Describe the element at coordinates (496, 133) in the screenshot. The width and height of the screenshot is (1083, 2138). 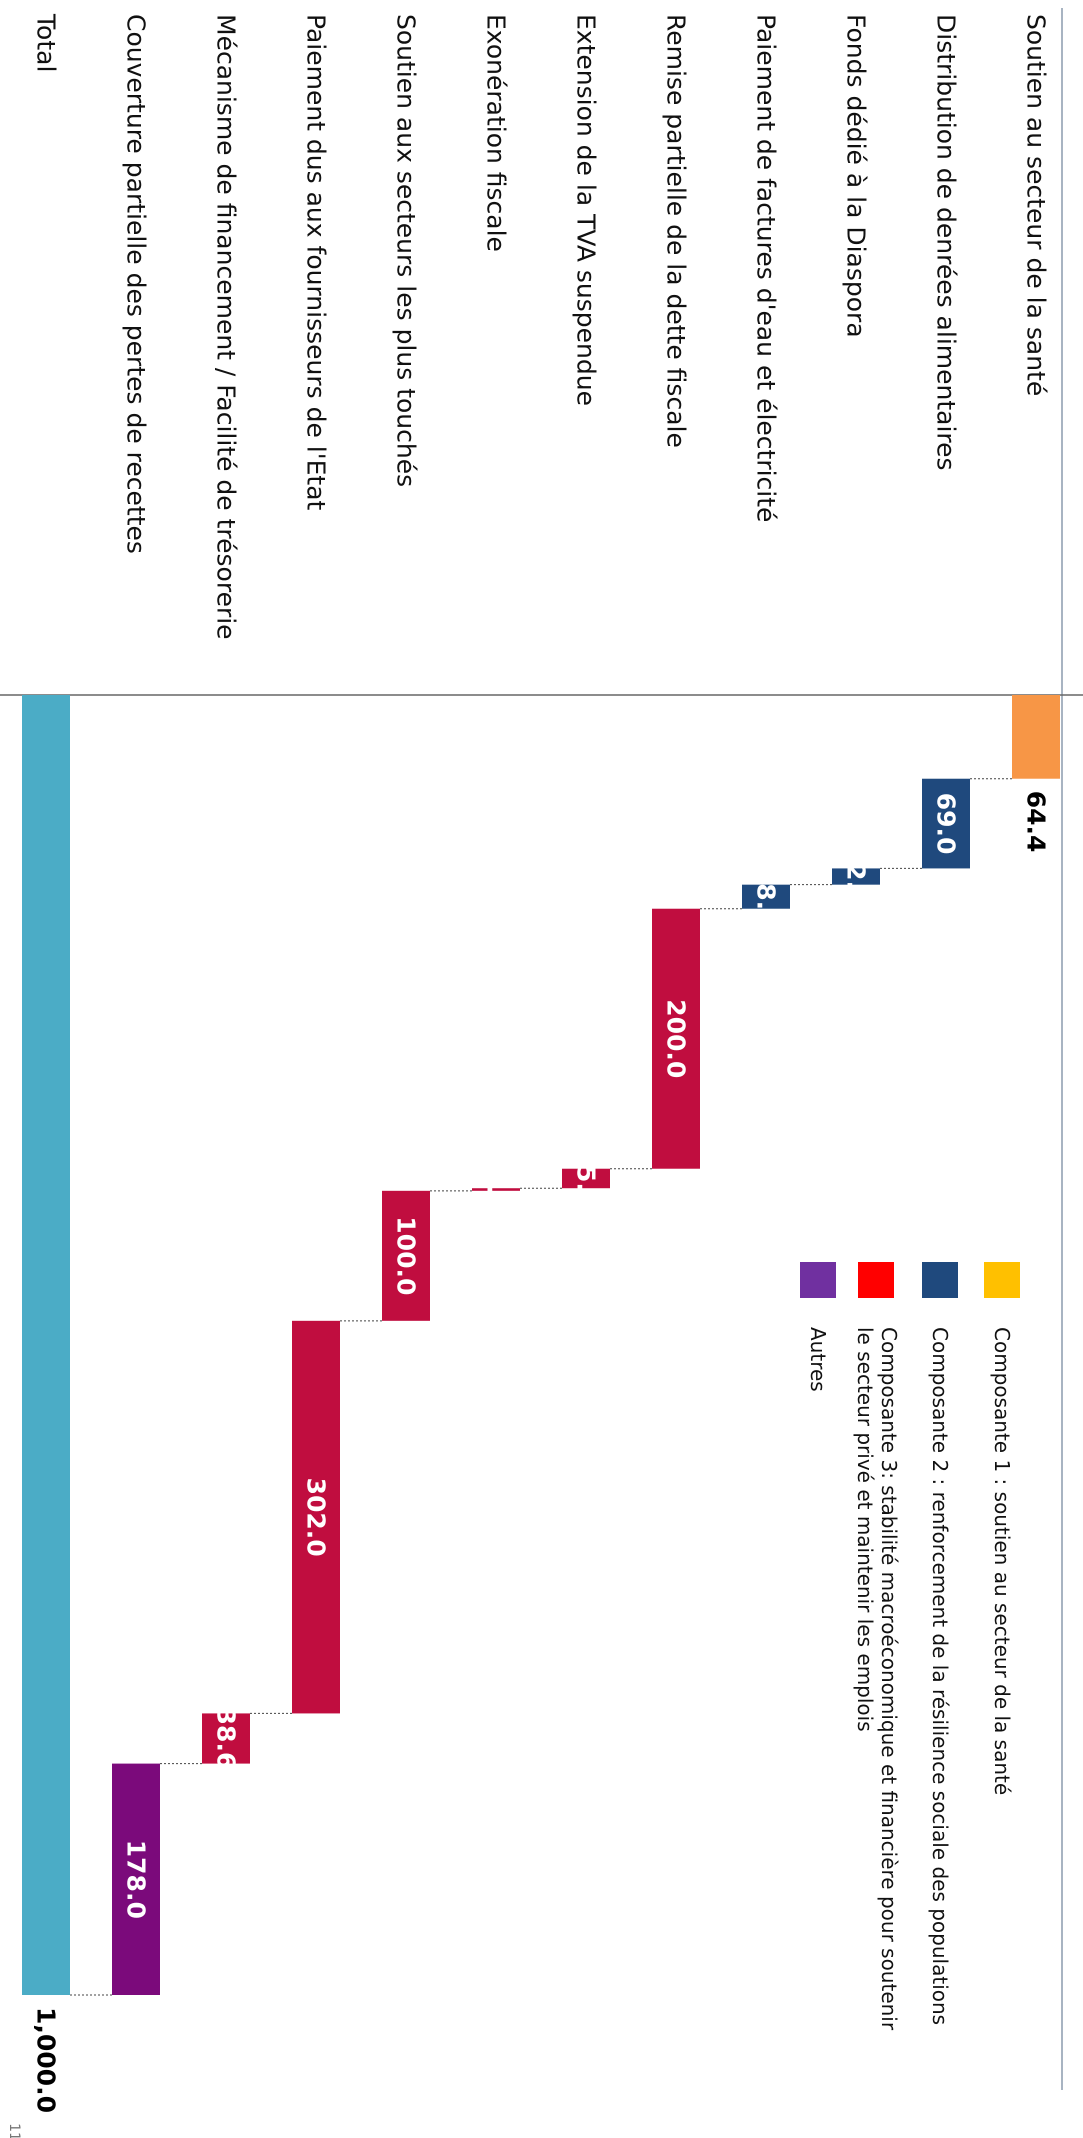
I see `category-label: Exonération fiscale` at that location.